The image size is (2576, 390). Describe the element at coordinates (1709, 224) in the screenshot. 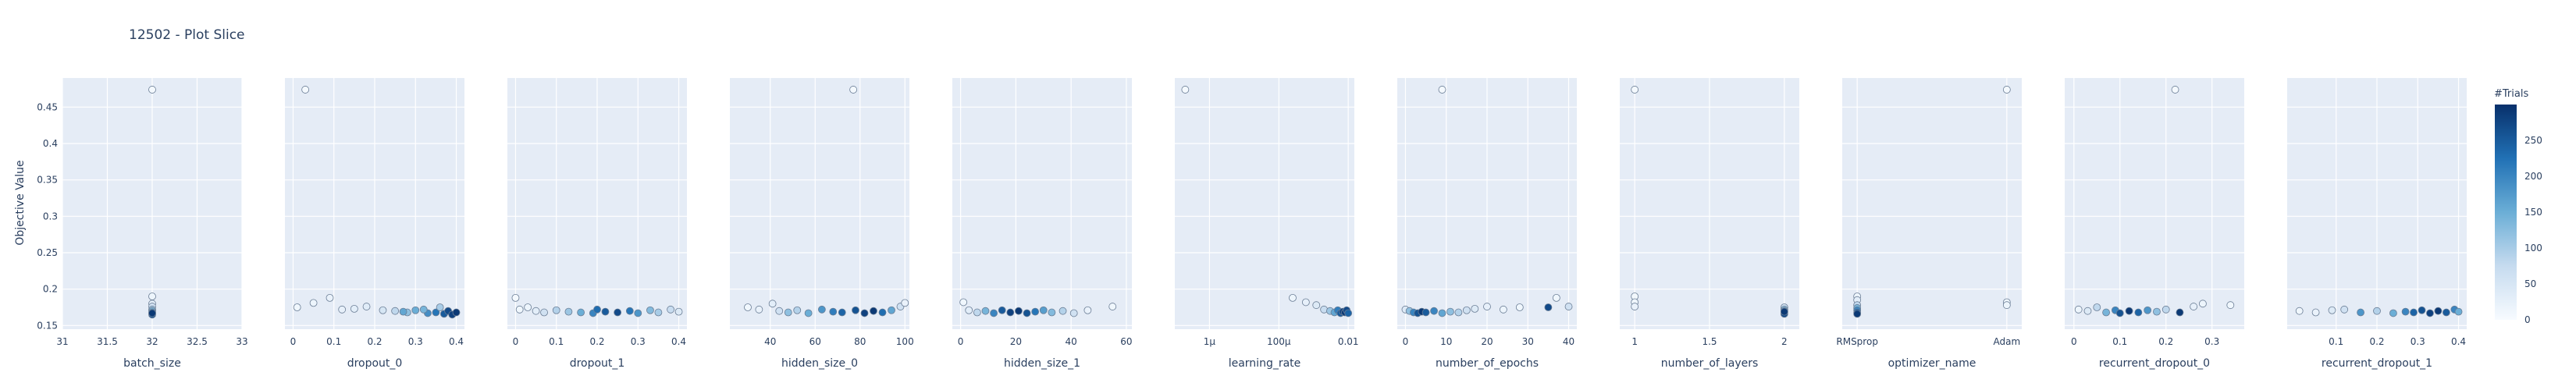

I see `panel-number-of-layers: 1 1.5 2 number_of_layers` at that location.